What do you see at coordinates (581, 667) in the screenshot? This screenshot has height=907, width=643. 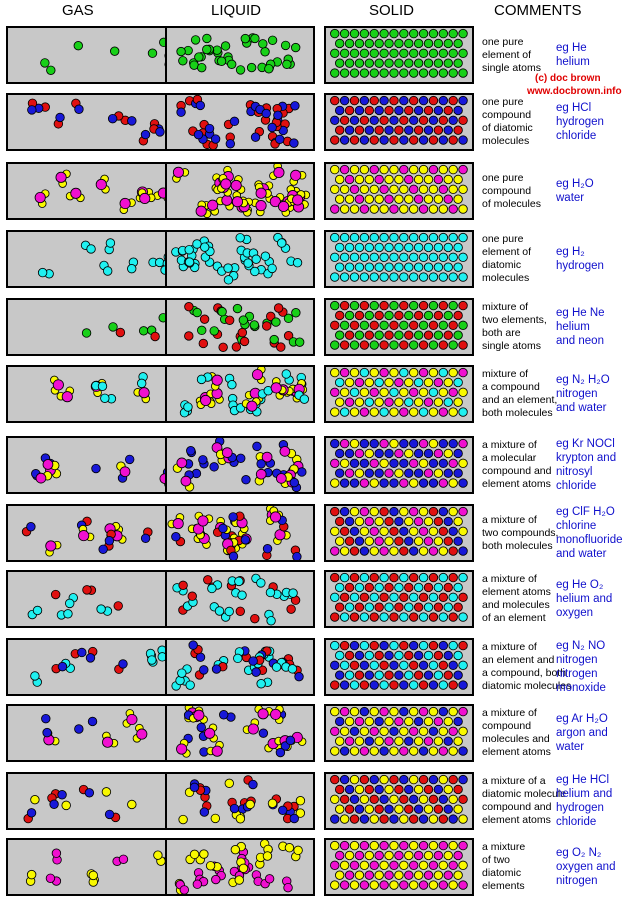 I see `row-example: eg N₂ NO nitrogen nitrogen monoxide` at bounding box center [581, 667].